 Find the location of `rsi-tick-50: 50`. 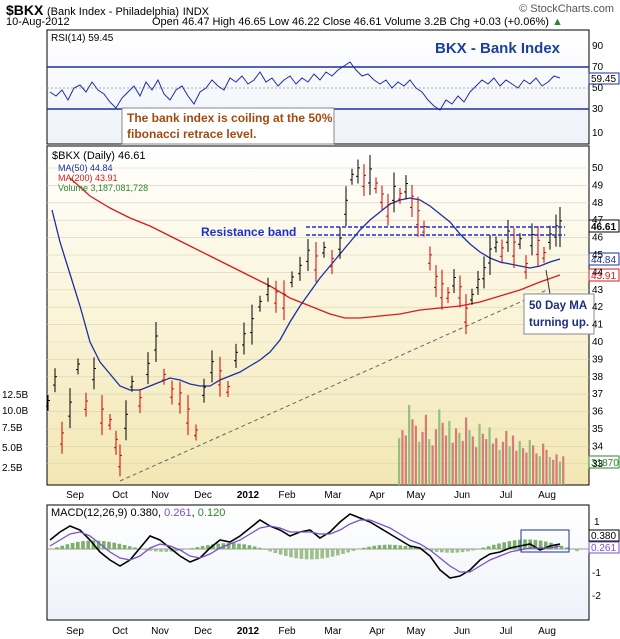

rsi-tick-50: 50 is located at coordinates (598, 88).